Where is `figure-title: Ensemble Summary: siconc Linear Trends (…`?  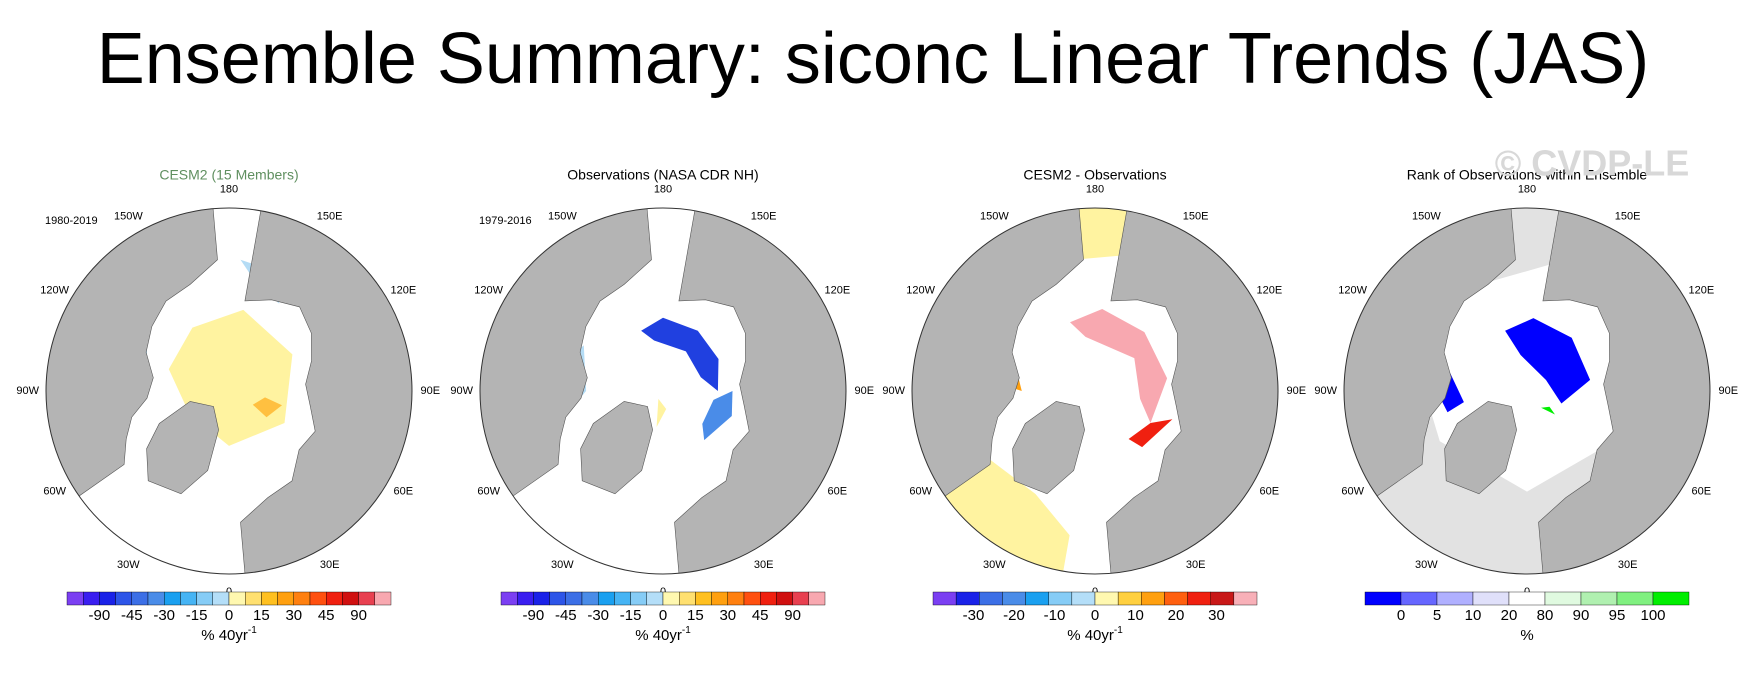
figure-title: Ensemble Summary: siconc Linear Trends (… is located at coordinates (873, 59).